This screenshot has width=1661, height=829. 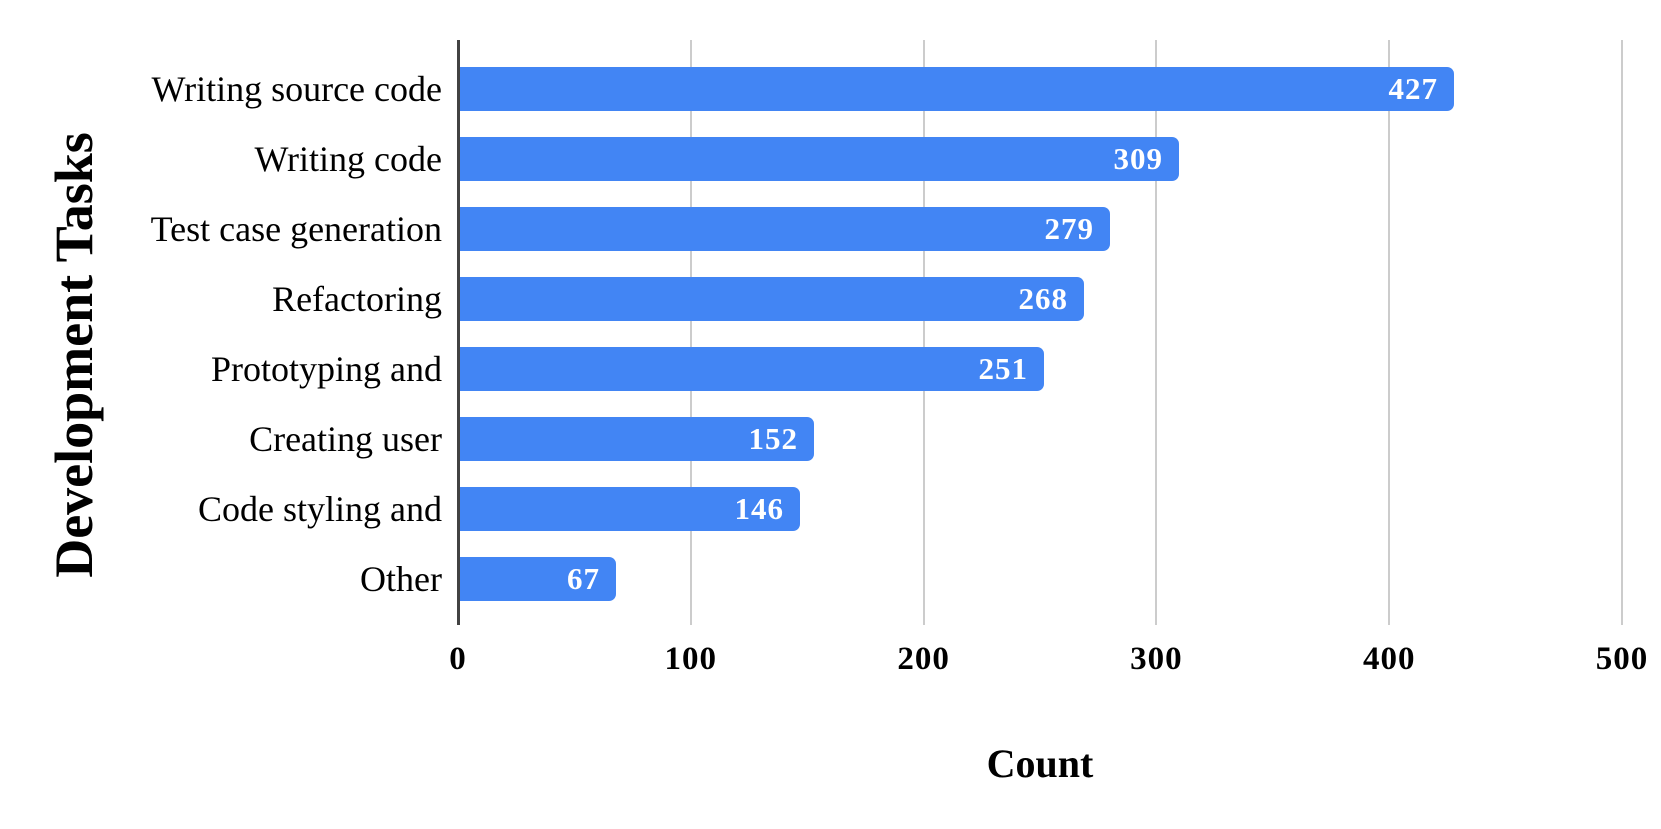 I want to click on x-tick-label: 300, so click(x=1156, y=659).